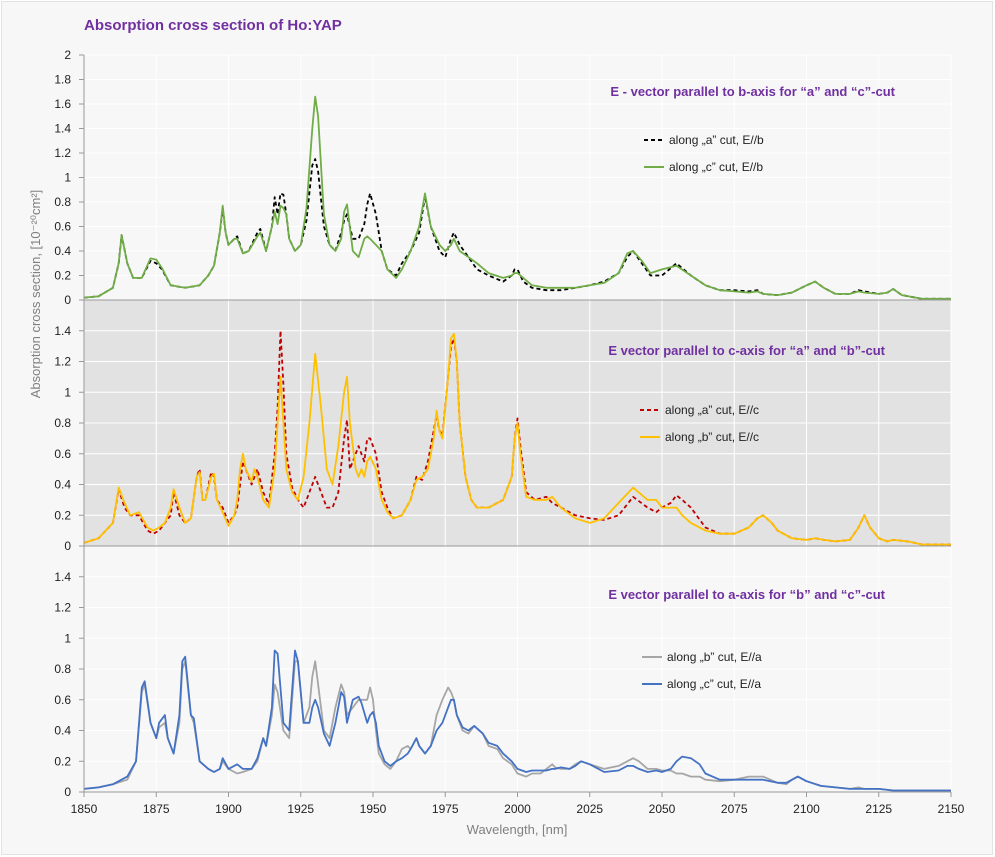  Describe the element at coordinates (35, 294) in the screenshot. I see `y-axis-label: Absorption cross section, [10⁻²⁰cm²]` at that location.